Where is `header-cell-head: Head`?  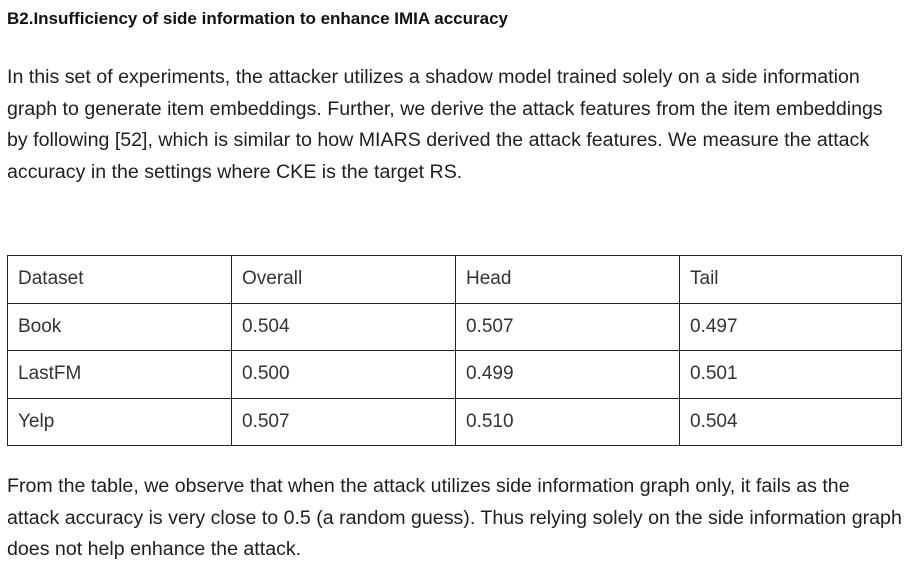
header-cell-head: Head is located at coordinates (567, 279).